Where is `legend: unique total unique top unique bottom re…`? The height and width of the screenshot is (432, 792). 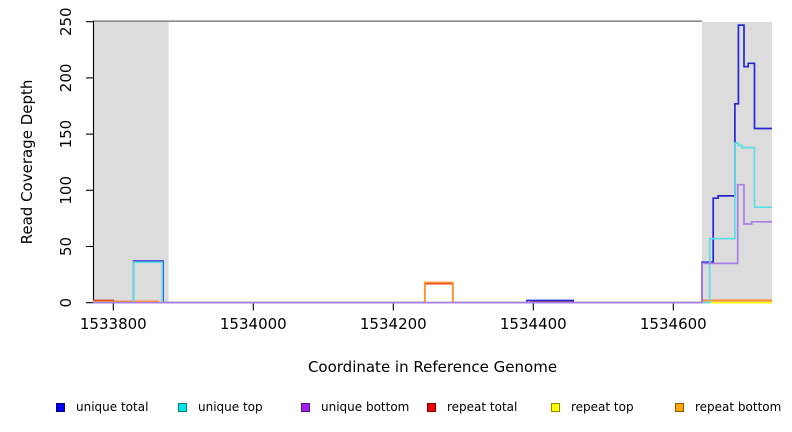
legend: unique total unique top unique bottom re… is located at coordinates (396, 409).